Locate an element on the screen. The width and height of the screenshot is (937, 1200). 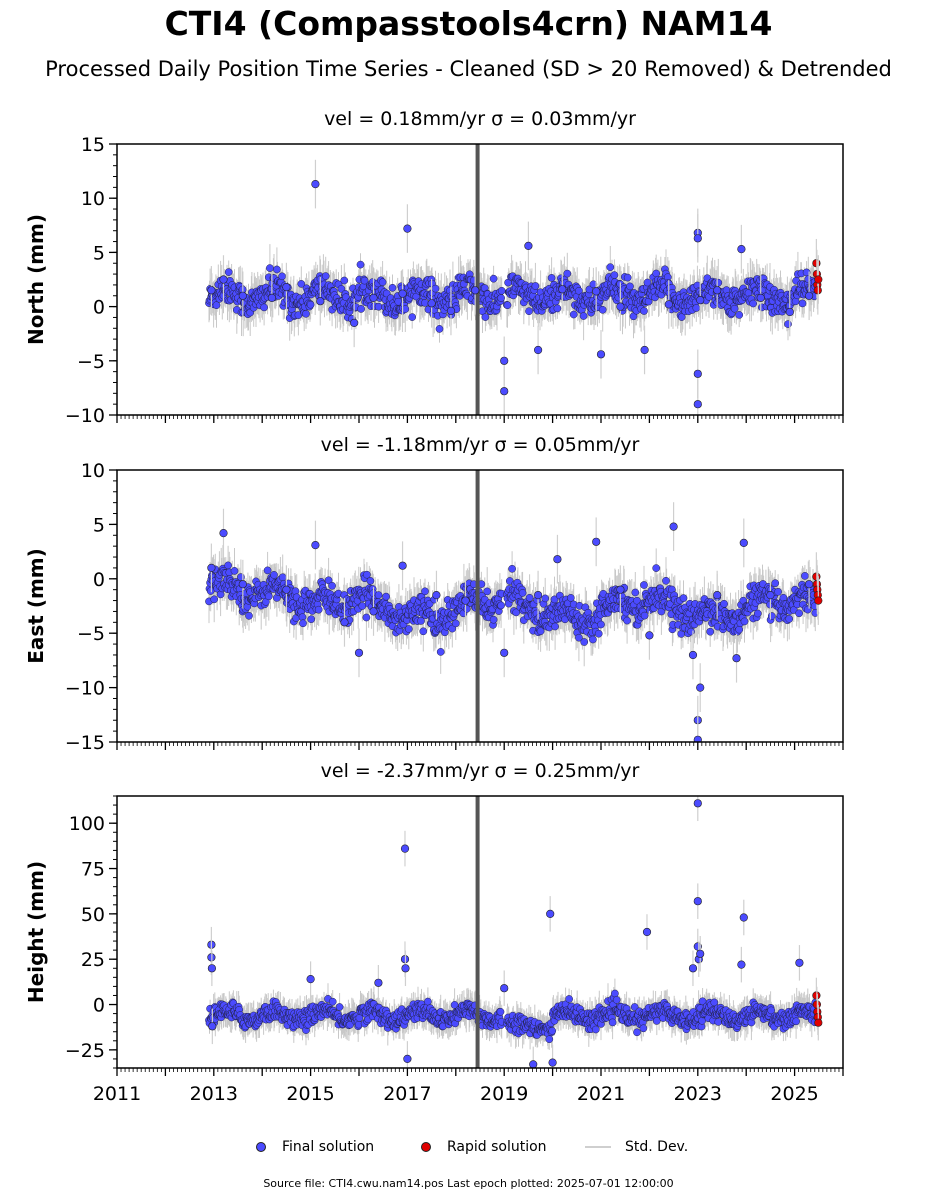
panel-title: vel = -1.18mm/yr σ = 0.05mm/yr is located at coordinates (480, 445).